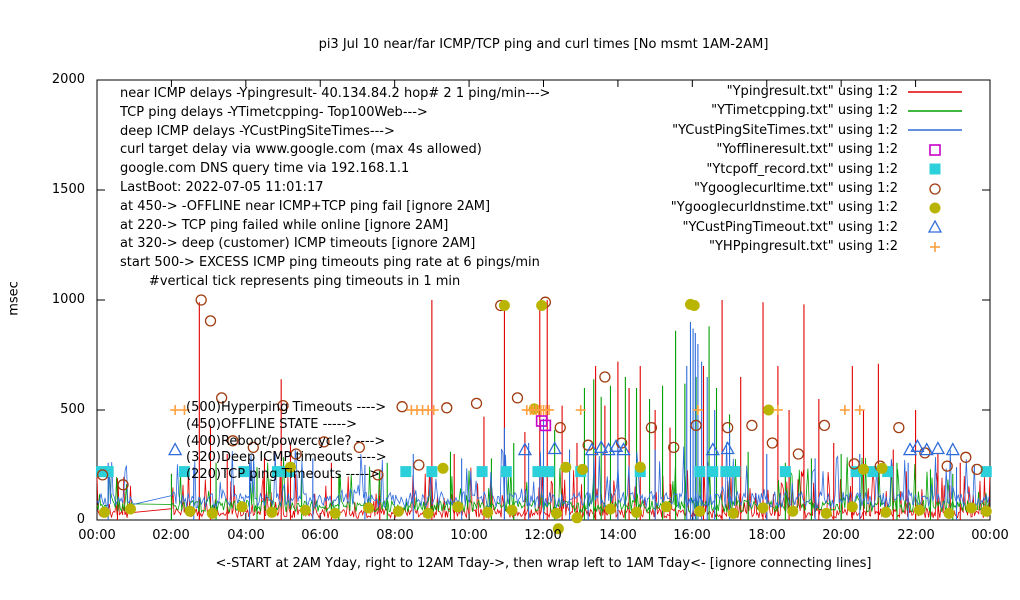 The image size is (1020, 600). Describe the element at coordinates (812, 91) in the screenshot. I see `legend-label: "Ypingresult.txt" using 1:2` at that location.